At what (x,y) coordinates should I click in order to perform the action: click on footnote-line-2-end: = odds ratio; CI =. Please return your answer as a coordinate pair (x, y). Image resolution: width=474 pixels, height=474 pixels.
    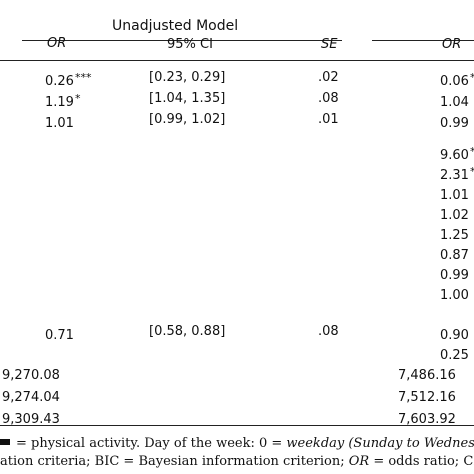
    Looking at the image, I should click on (423, 461).